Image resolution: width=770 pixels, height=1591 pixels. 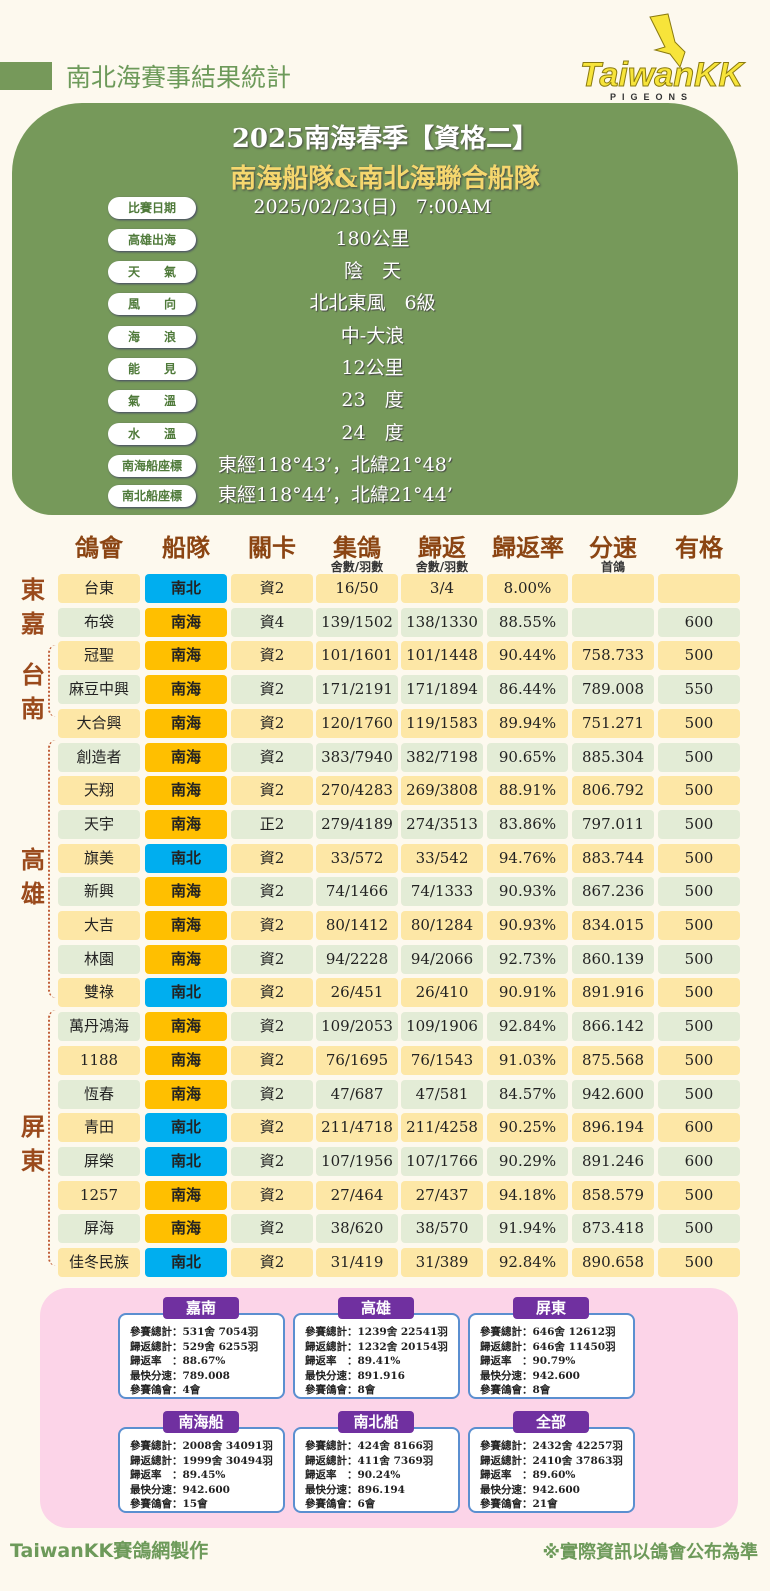 What do you see at coordinates (357, 567) in the screenshot?
I see `subheader-collect: 舍數/羽數` at bounding box center [357, 567].